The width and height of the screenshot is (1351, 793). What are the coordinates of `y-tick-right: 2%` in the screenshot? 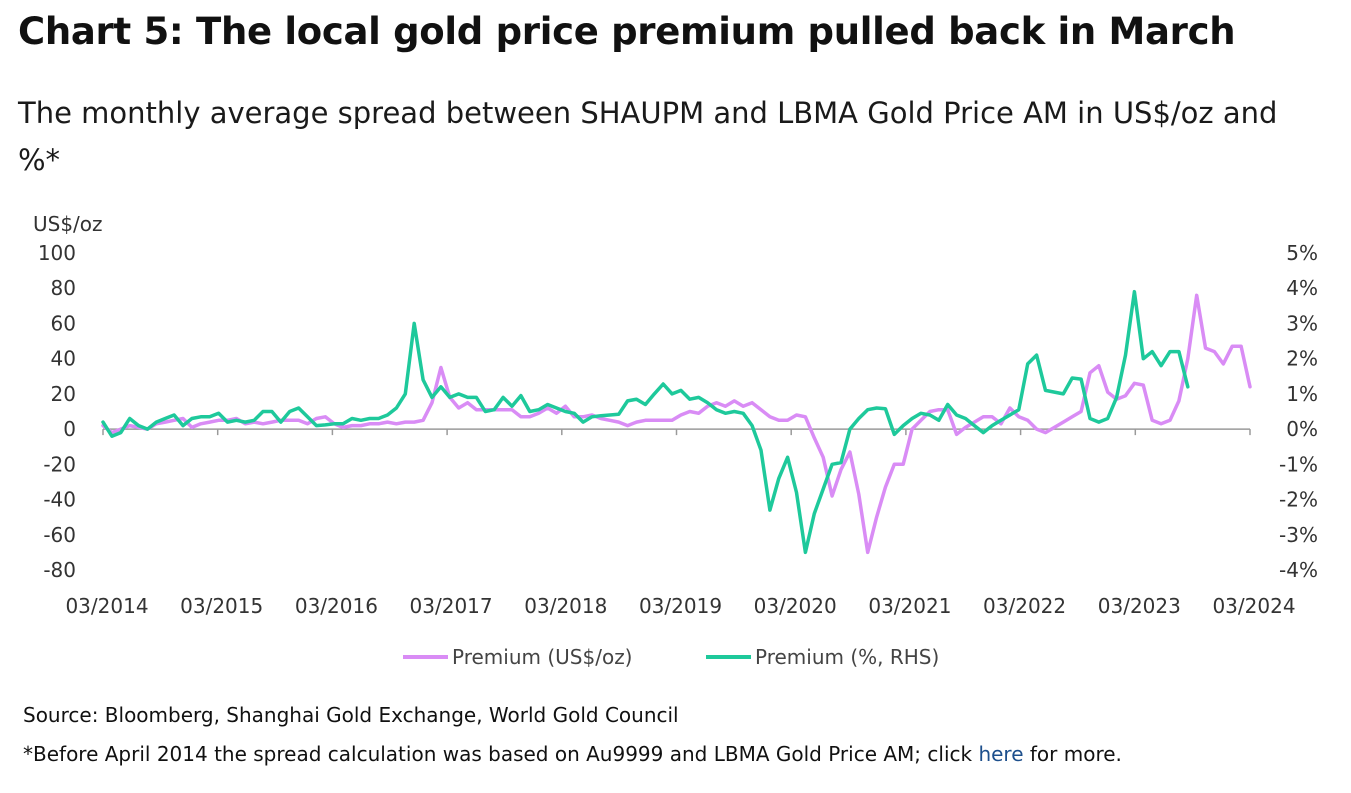 It's located at (1302, 359).